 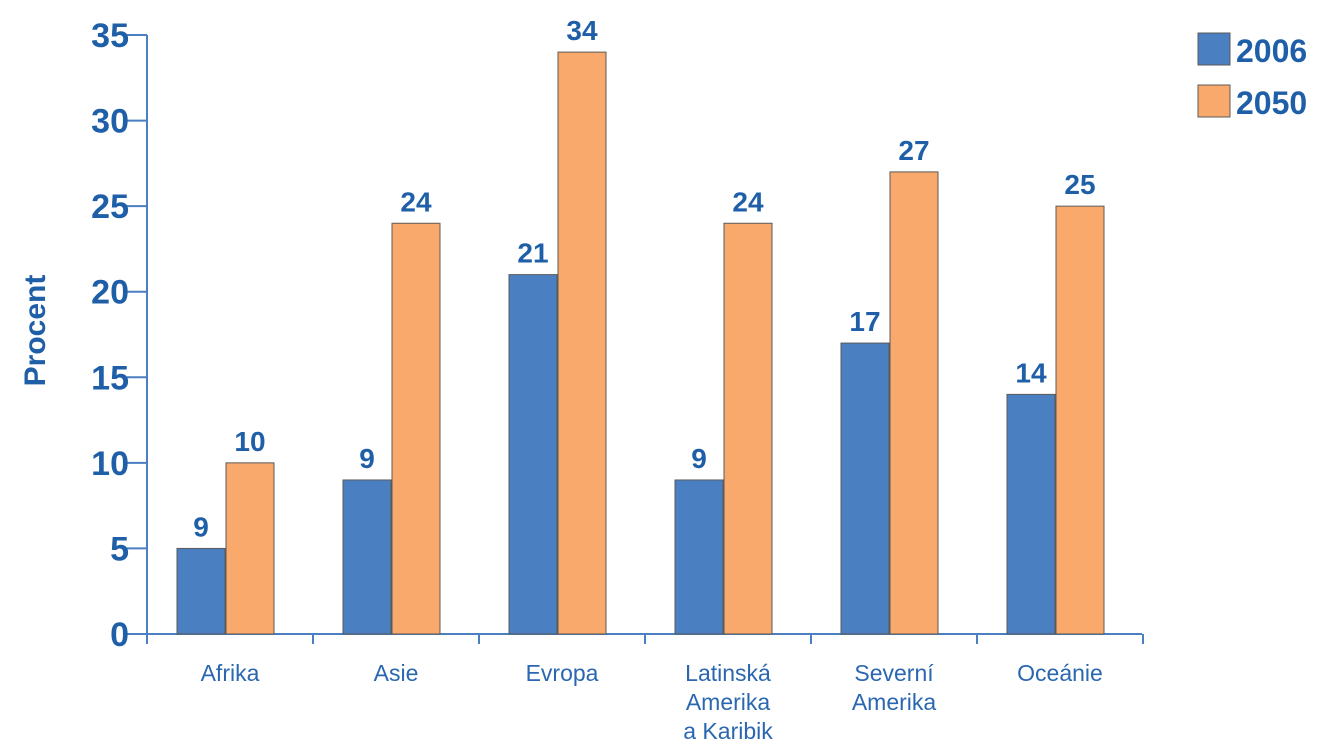 I want to click on x-category-label: Evropa, so click(x=562, y=673).